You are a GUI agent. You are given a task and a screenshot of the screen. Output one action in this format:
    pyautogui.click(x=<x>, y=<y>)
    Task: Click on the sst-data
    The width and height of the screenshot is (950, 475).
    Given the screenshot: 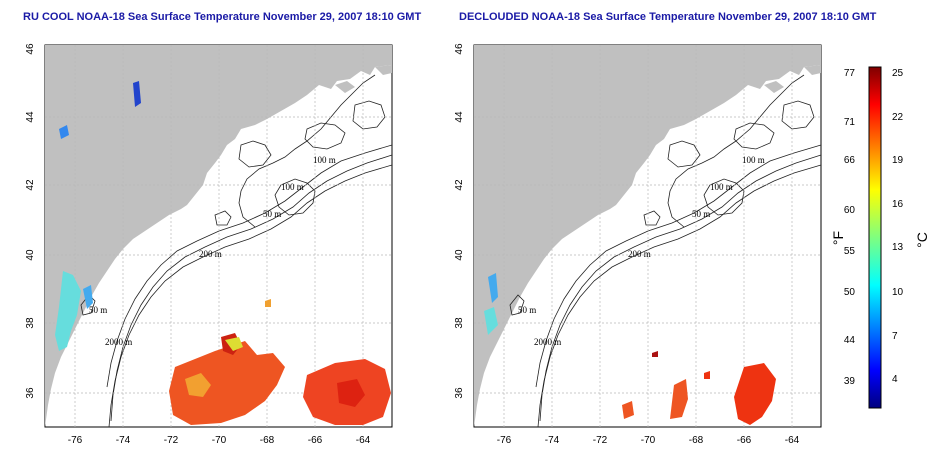 What is the action you would take?
    pyautogui.click(x=630, y=349)
    